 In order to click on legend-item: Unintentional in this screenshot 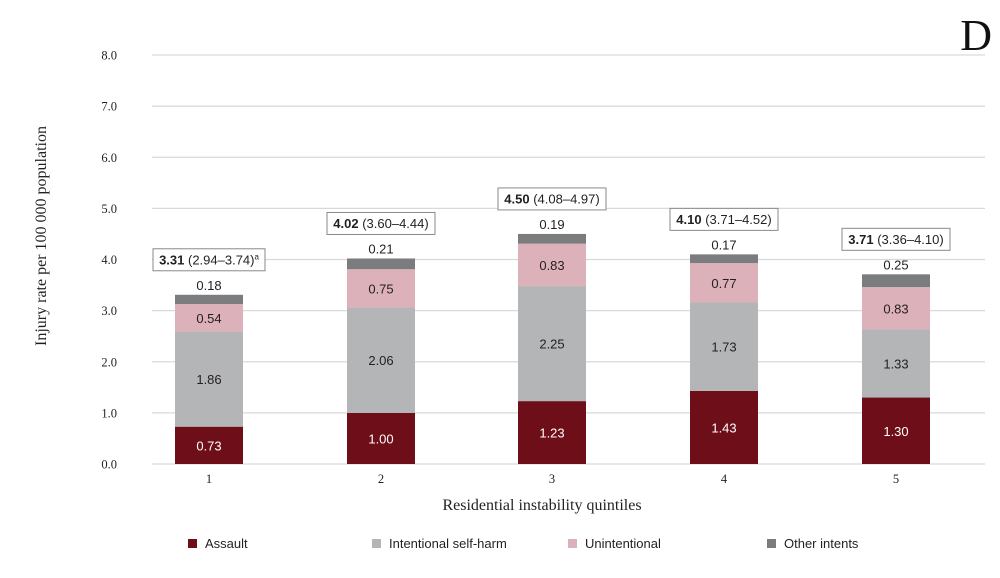, I will do `click(614, 543)`.